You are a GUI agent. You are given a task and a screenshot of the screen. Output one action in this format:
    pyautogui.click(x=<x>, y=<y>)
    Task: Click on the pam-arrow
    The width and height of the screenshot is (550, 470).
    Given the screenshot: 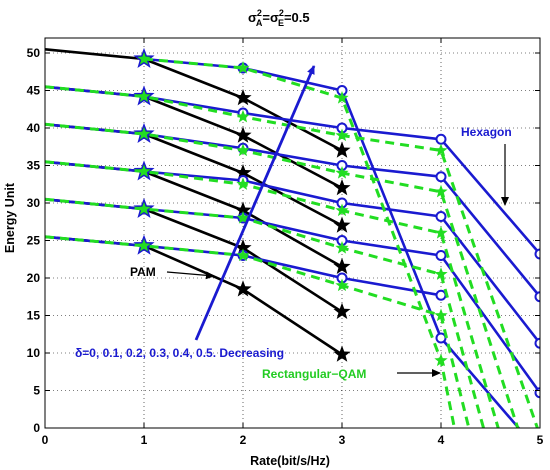 What is the action you would take?
    pyautogui.click(x=190, y=275)
    